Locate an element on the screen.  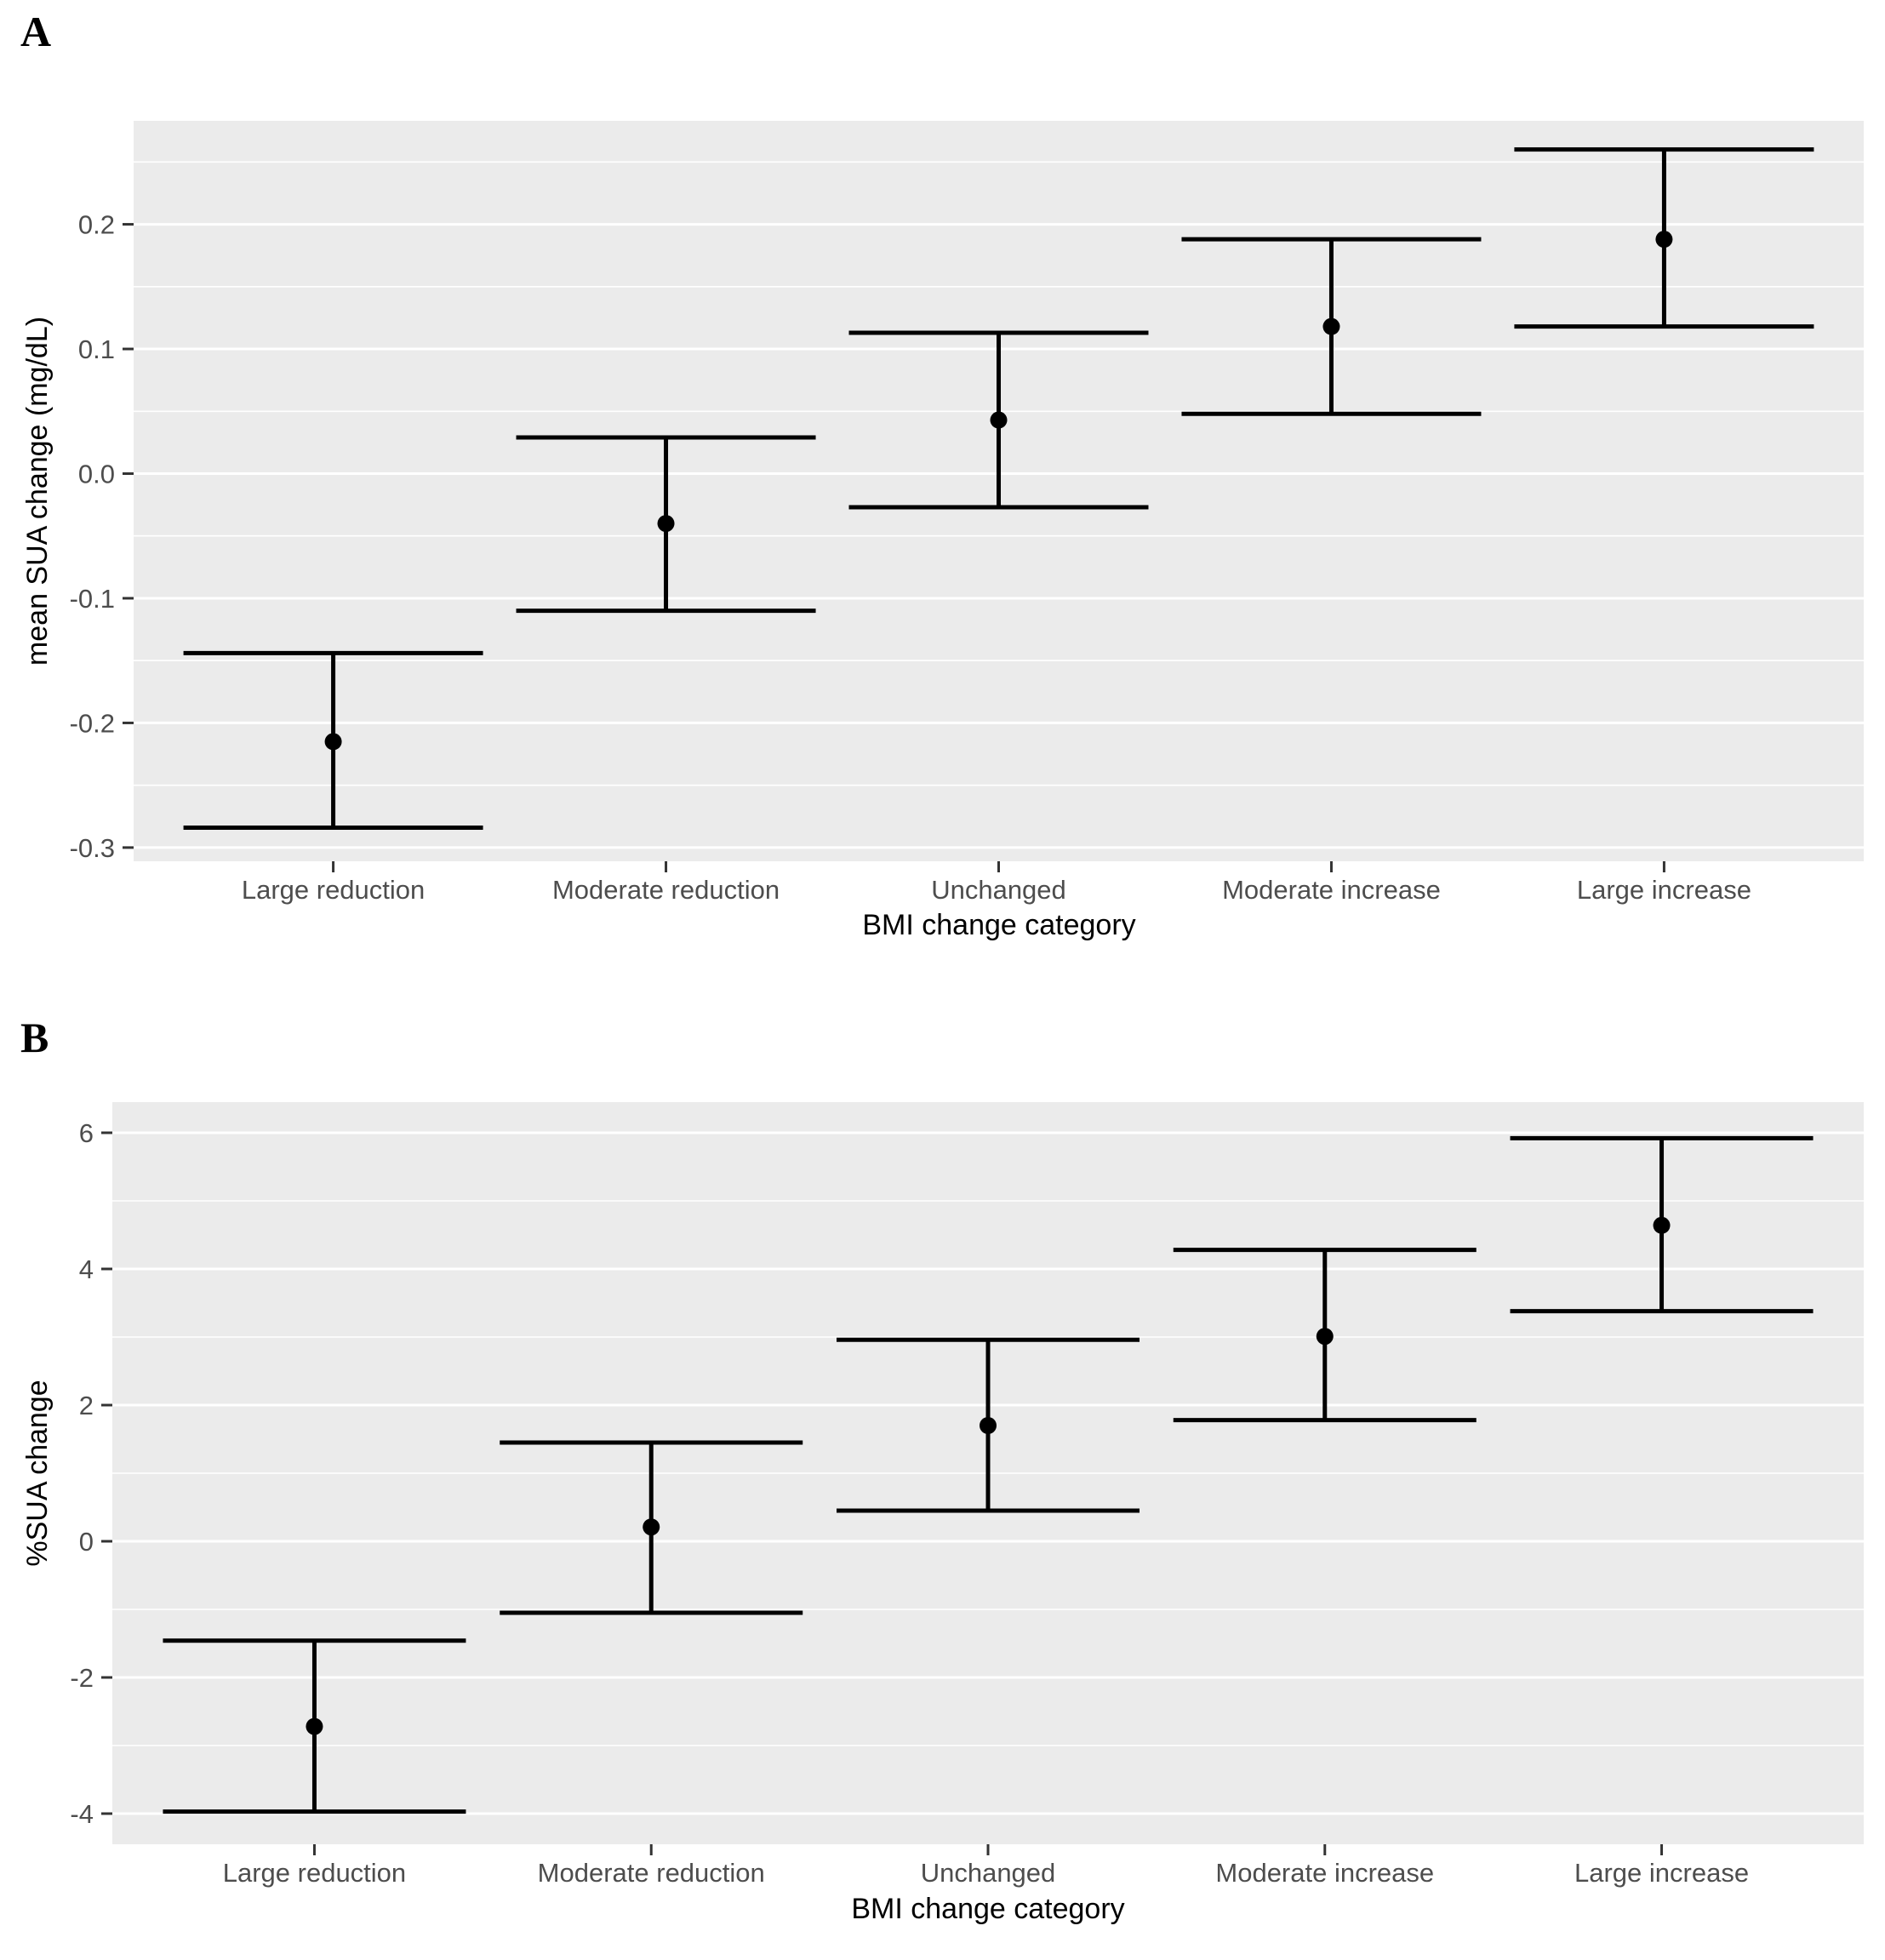
y-tick-label: 6 is located at coordinates (86, 1133).